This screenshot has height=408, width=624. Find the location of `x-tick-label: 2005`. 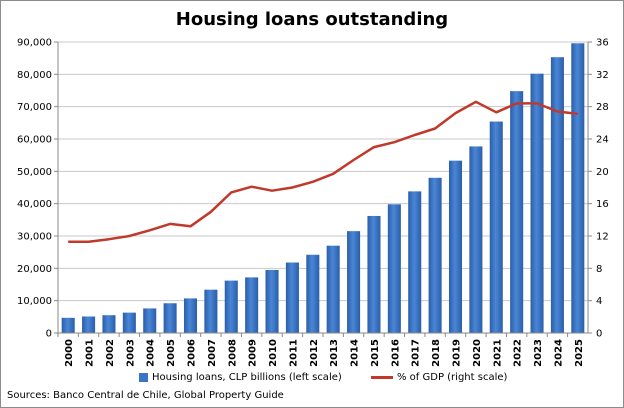

x-tick-label: 2005 is located at coordinates (171, 353).